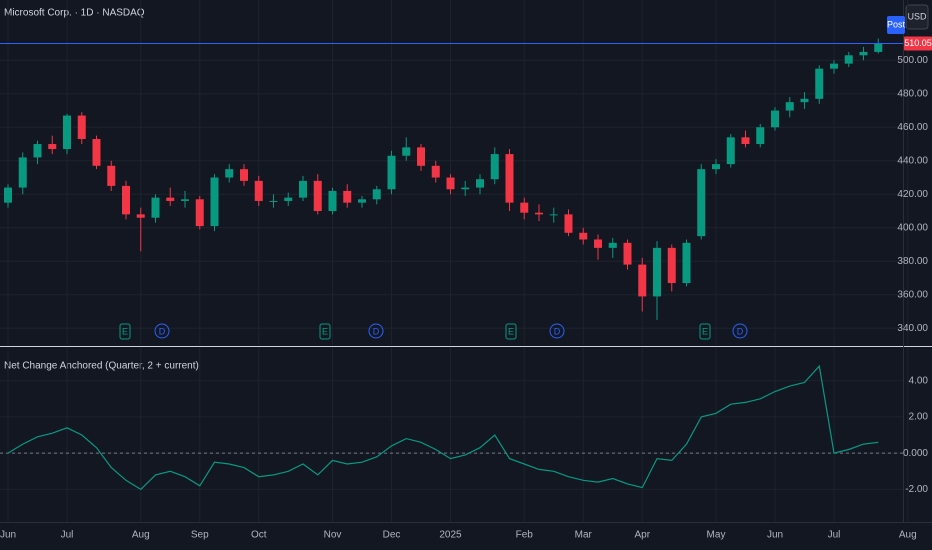 This screenshot has height=550, width=932. I want to click on y-tick-label: 2.00, so click(919, 417).